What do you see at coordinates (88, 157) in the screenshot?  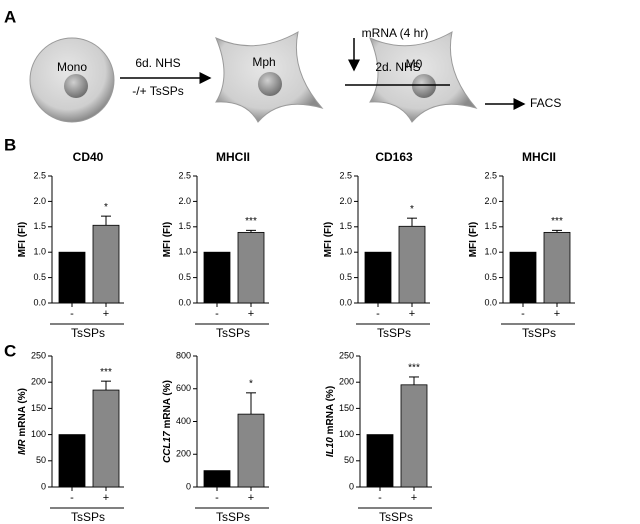 I see `chart-title: CD40` at bounding box center [88, 157].